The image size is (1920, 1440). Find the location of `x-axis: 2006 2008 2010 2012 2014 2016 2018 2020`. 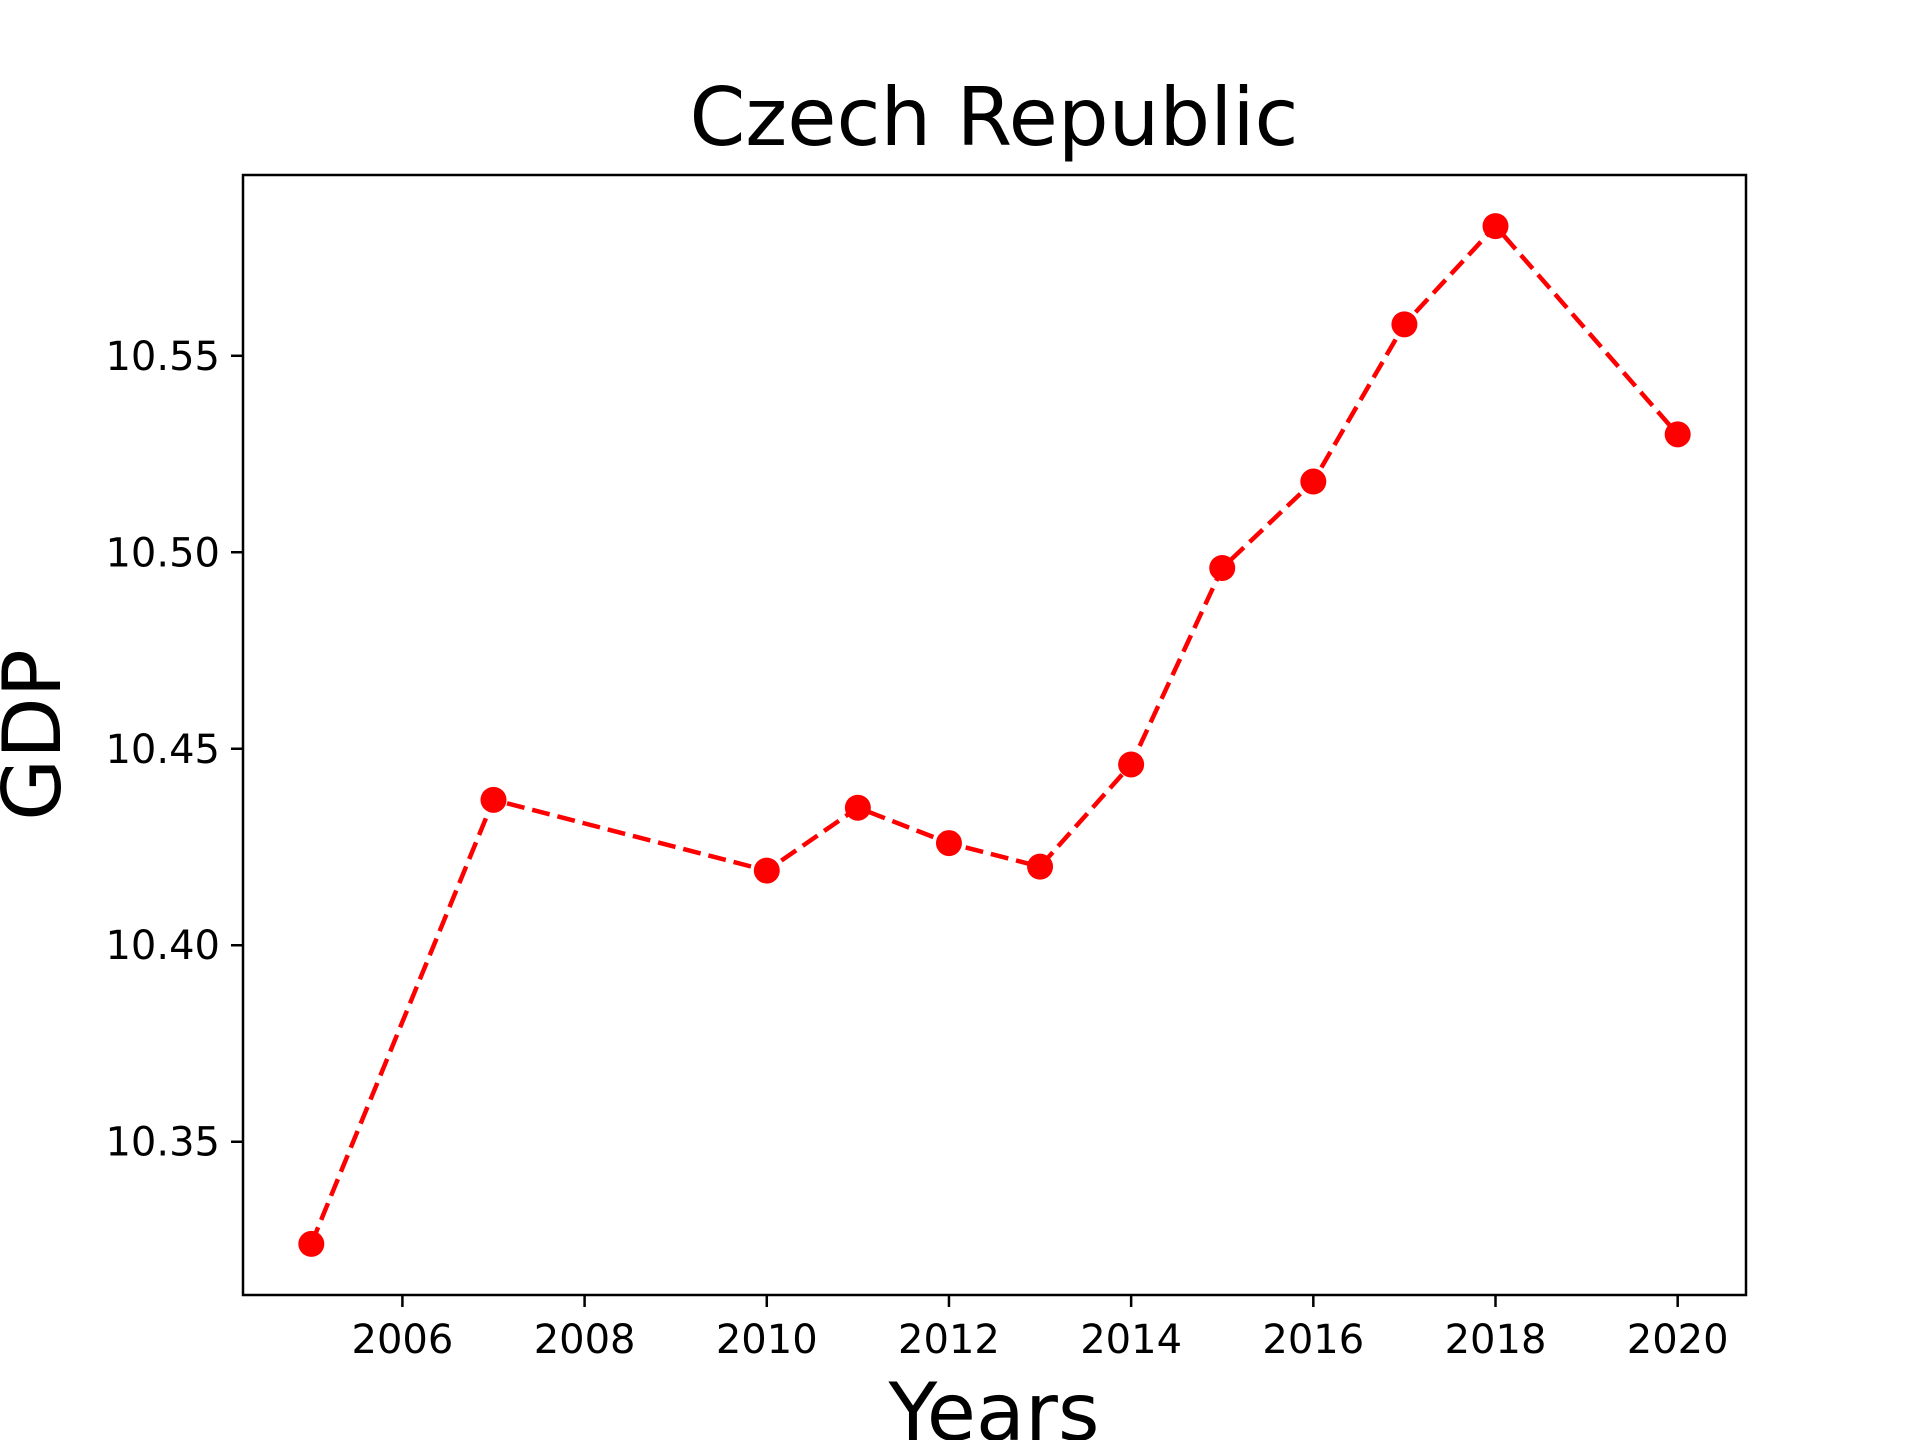

x-axis: 2006 2008 2010 2012 2014 2016 2018 2020 is located at coordinates (1040, 1329).